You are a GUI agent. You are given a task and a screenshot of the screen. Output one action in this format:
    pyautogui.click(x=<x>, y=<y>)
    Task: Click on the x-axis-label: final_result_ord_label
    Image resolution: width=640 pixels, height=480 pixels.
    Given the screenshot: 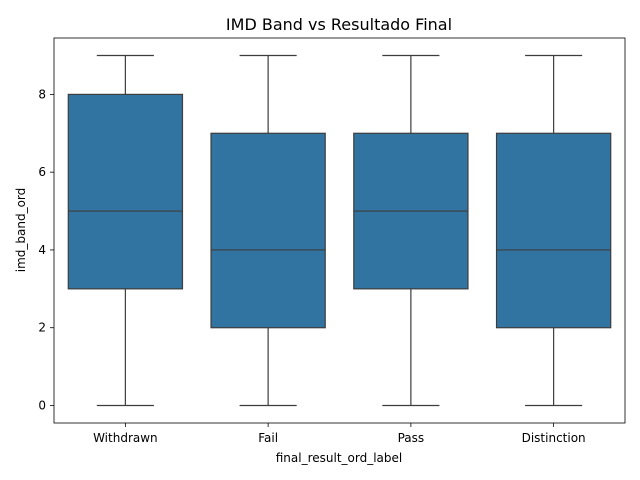 What is the action you would take?
    pyautogui.click(x=339, y=458)
    